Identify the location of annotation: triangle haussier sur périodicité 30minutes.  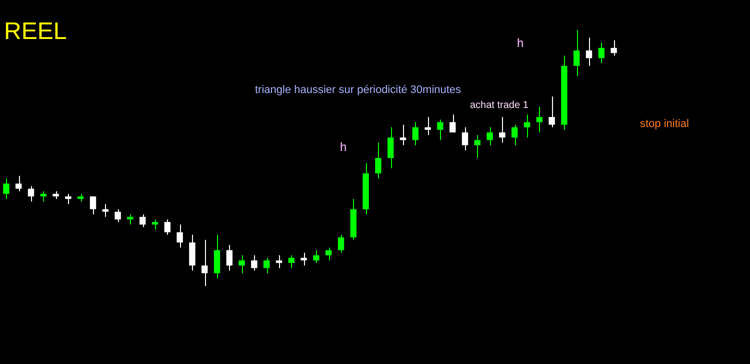
(358, 90).